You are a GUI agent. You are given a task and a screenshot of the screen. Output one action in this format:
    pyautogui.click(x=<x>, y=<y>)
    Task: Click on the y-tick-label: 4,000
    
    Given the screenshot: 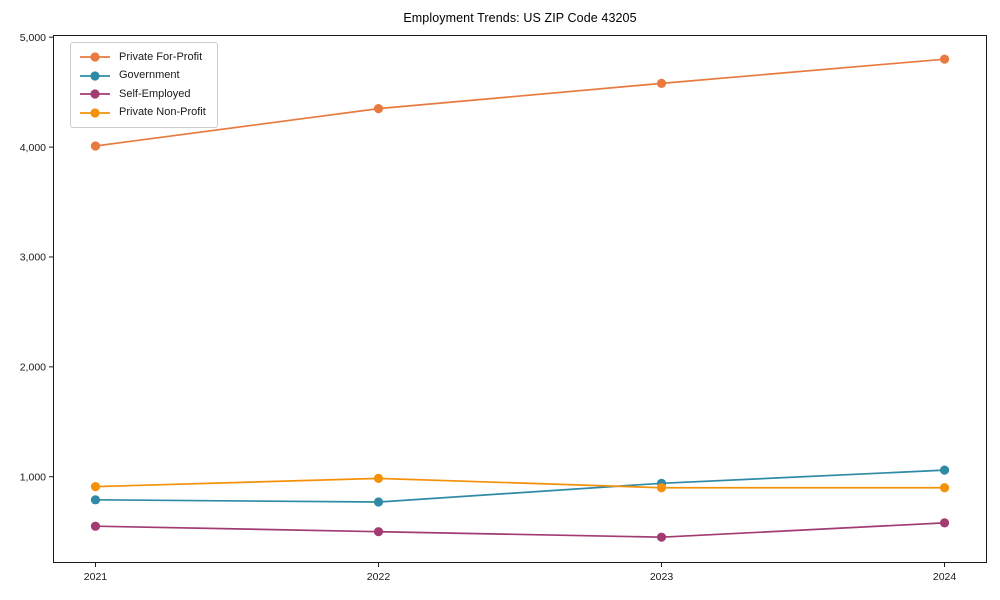 What is the action you would take?
    pyautogui.click(x=33, y=148)
    